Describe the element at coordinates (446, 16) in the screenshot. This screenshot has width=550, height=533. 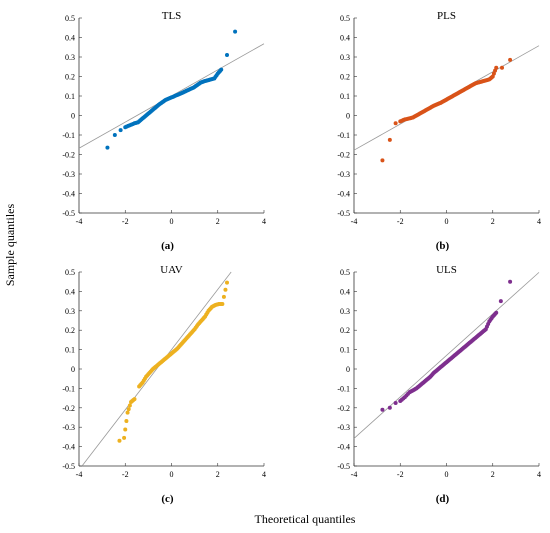
I see `panel-title: PLS` at that location.